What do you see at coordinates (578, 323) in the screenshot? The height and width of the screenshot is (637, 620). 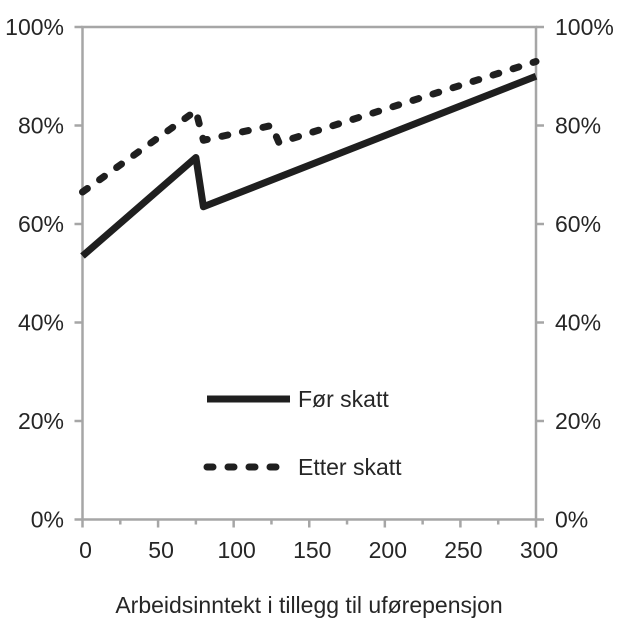 I see `y-axis-label-right: 40%` at bounding box center [578, 323].